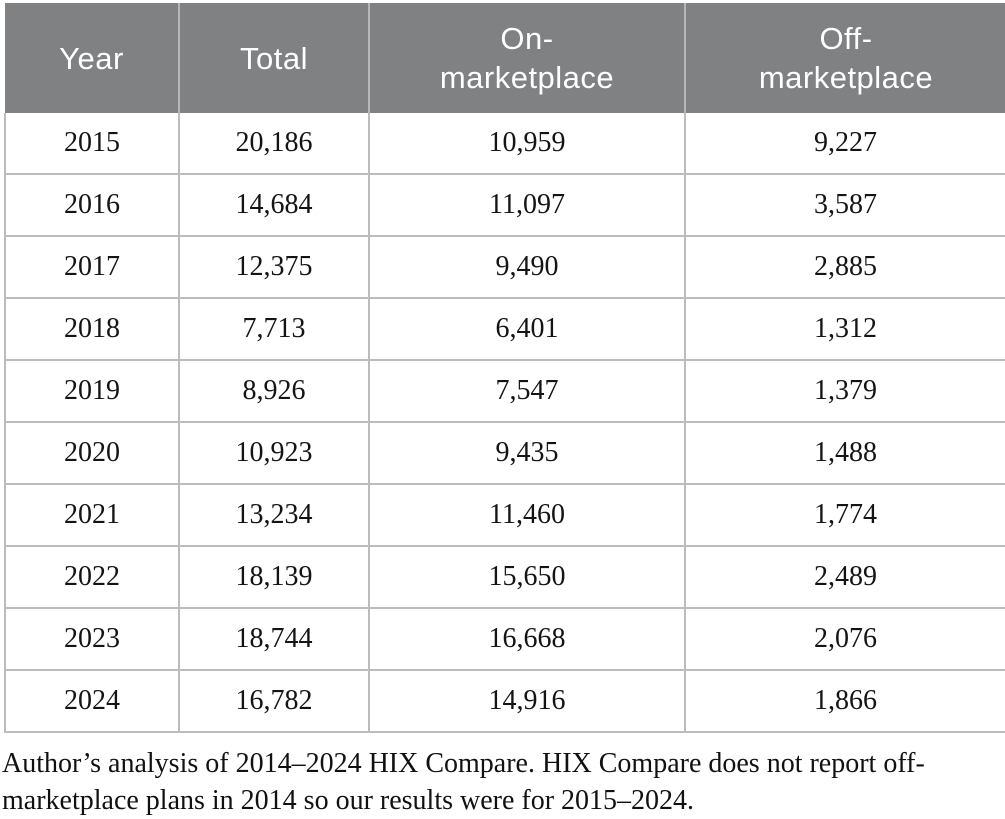  Describe the element at coordinates (274, 144) in the screenshot. I see `total-cell: 20,186` at that location.